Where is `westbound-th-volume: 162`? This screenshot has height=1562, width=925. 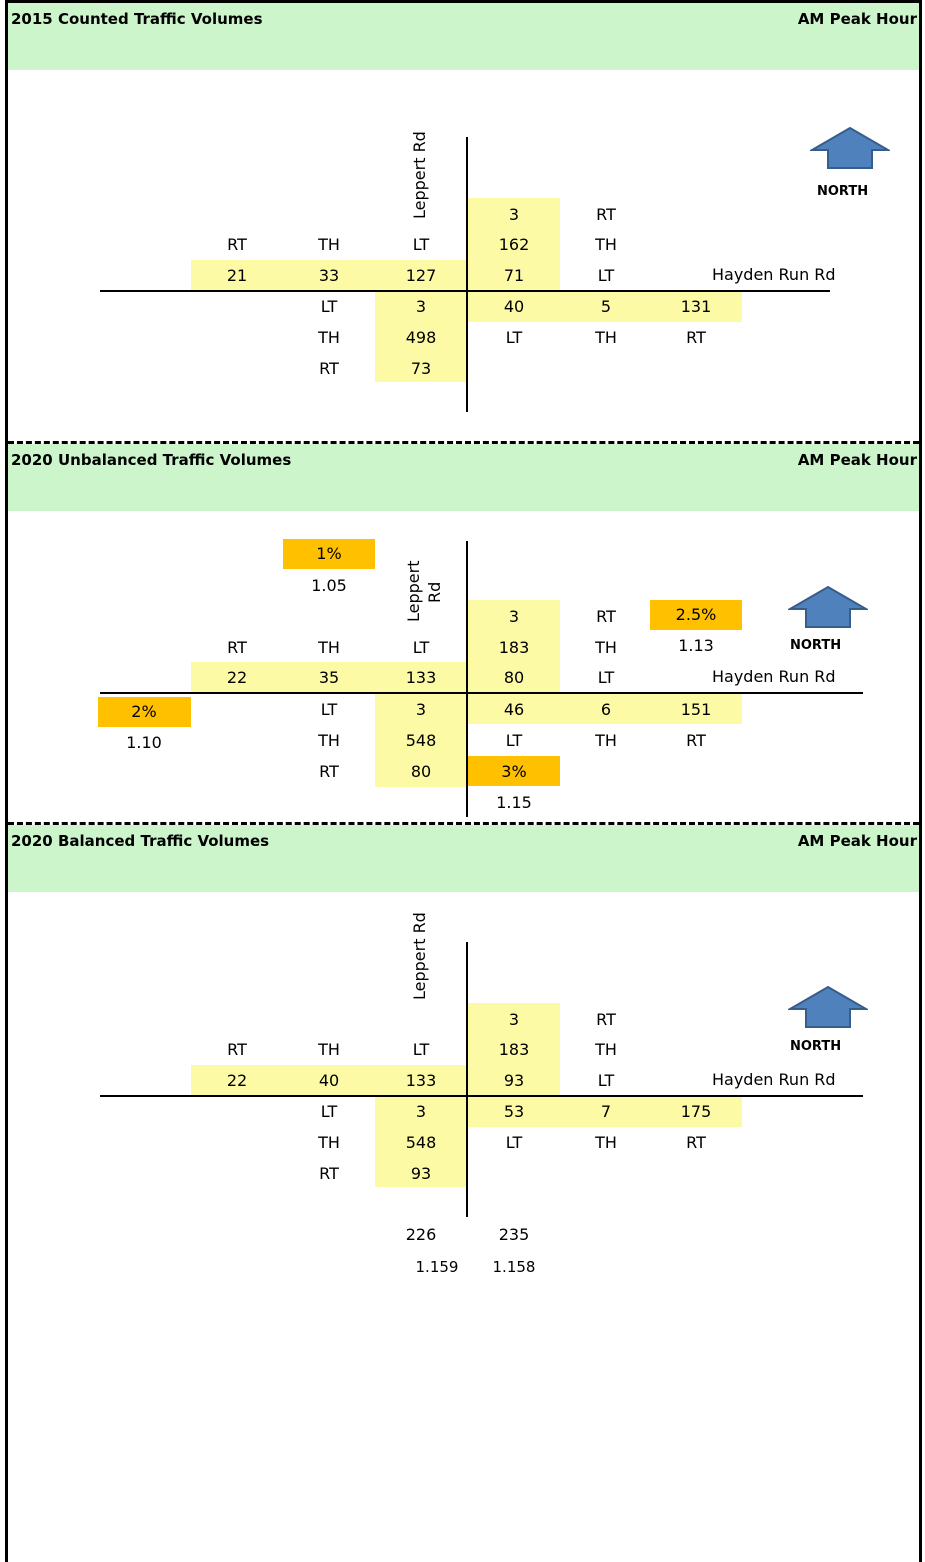
westbound-th-volume: 162 is located at coordinates (514, 244).